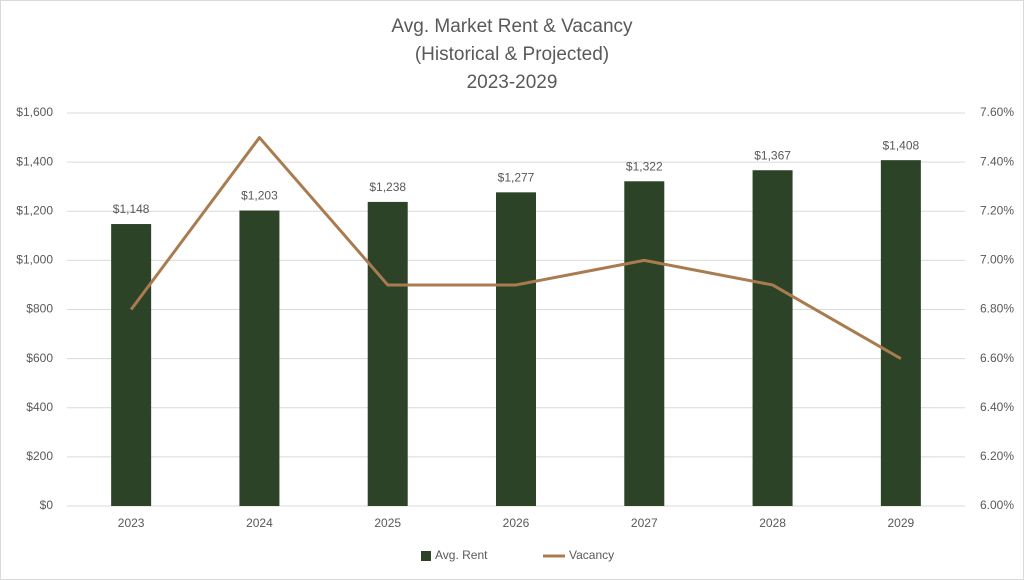  I want to click on y-tick-label: $1,000, so click(34, 260).